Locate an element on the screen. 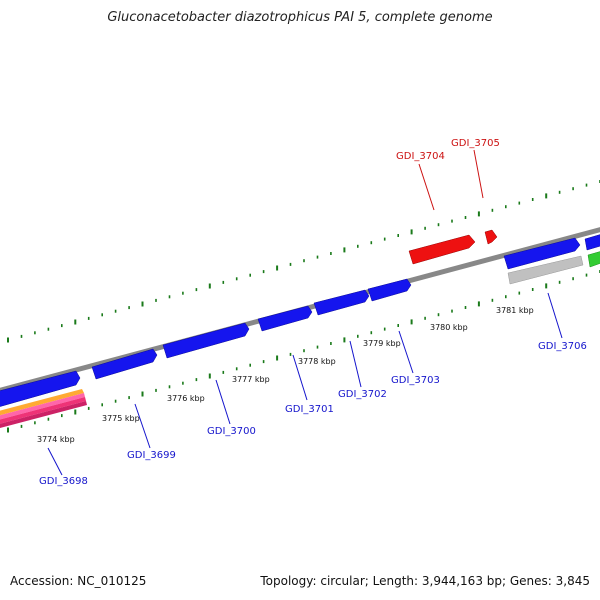 This screenshot has width=600, height=600. gene-label-gdi-3706: GDI_3706 is located at coordinates (562, 346).